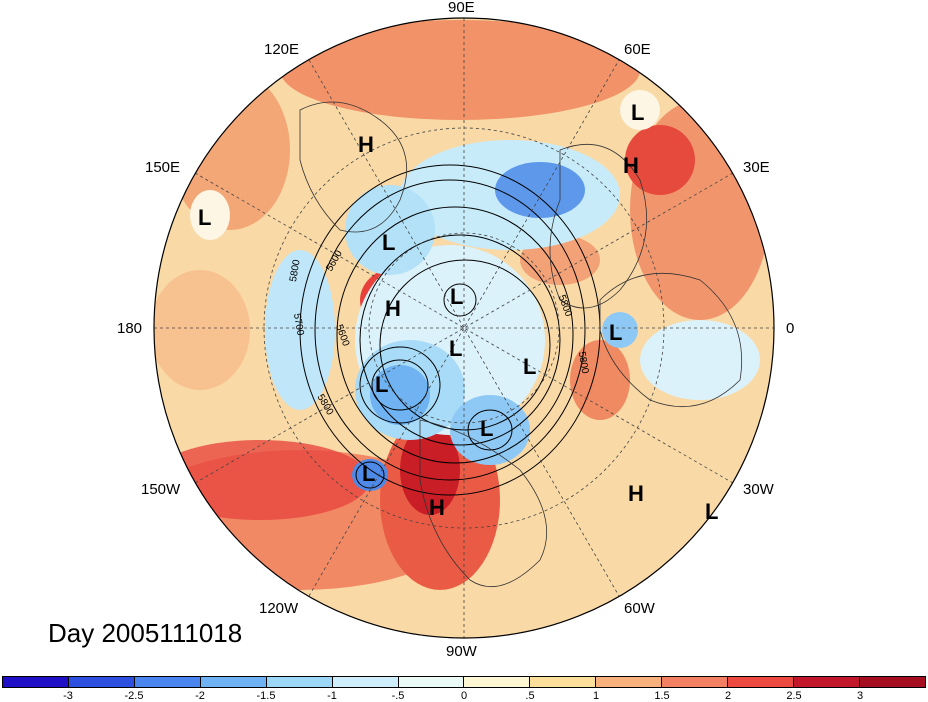  What do you see at coordinates (200, 696) in the screenshot?
I see `colorbar-tick-label: -2` at bounding box center [200, 696].